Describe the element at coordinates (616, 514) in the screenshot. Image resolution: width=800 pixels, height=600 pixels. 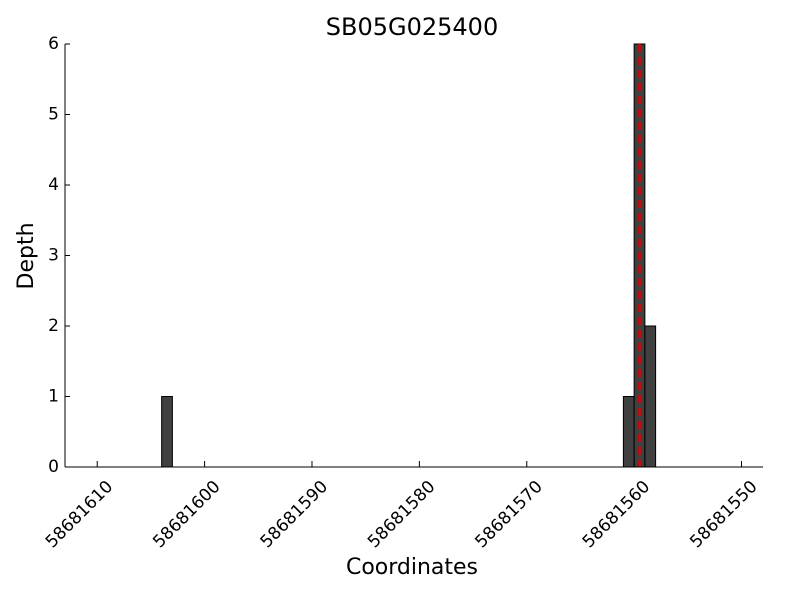
I see `x-tick-label: 58681560` at that location.